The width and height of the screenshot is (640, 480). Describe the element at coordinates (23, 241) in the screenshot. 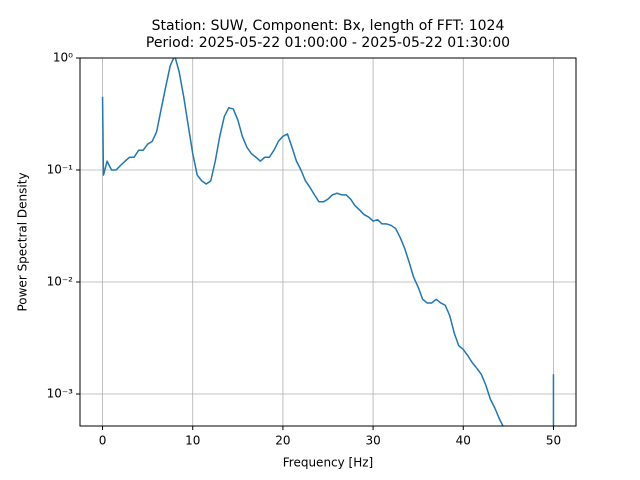

I see `y-axis-label: Power Spectral Density` at that location.